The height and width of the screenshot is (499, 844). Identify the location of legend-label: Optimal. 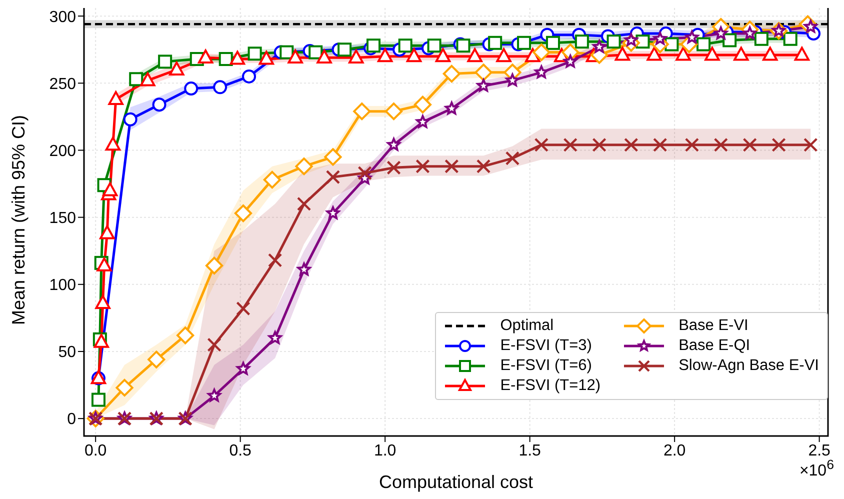
(527, 326).